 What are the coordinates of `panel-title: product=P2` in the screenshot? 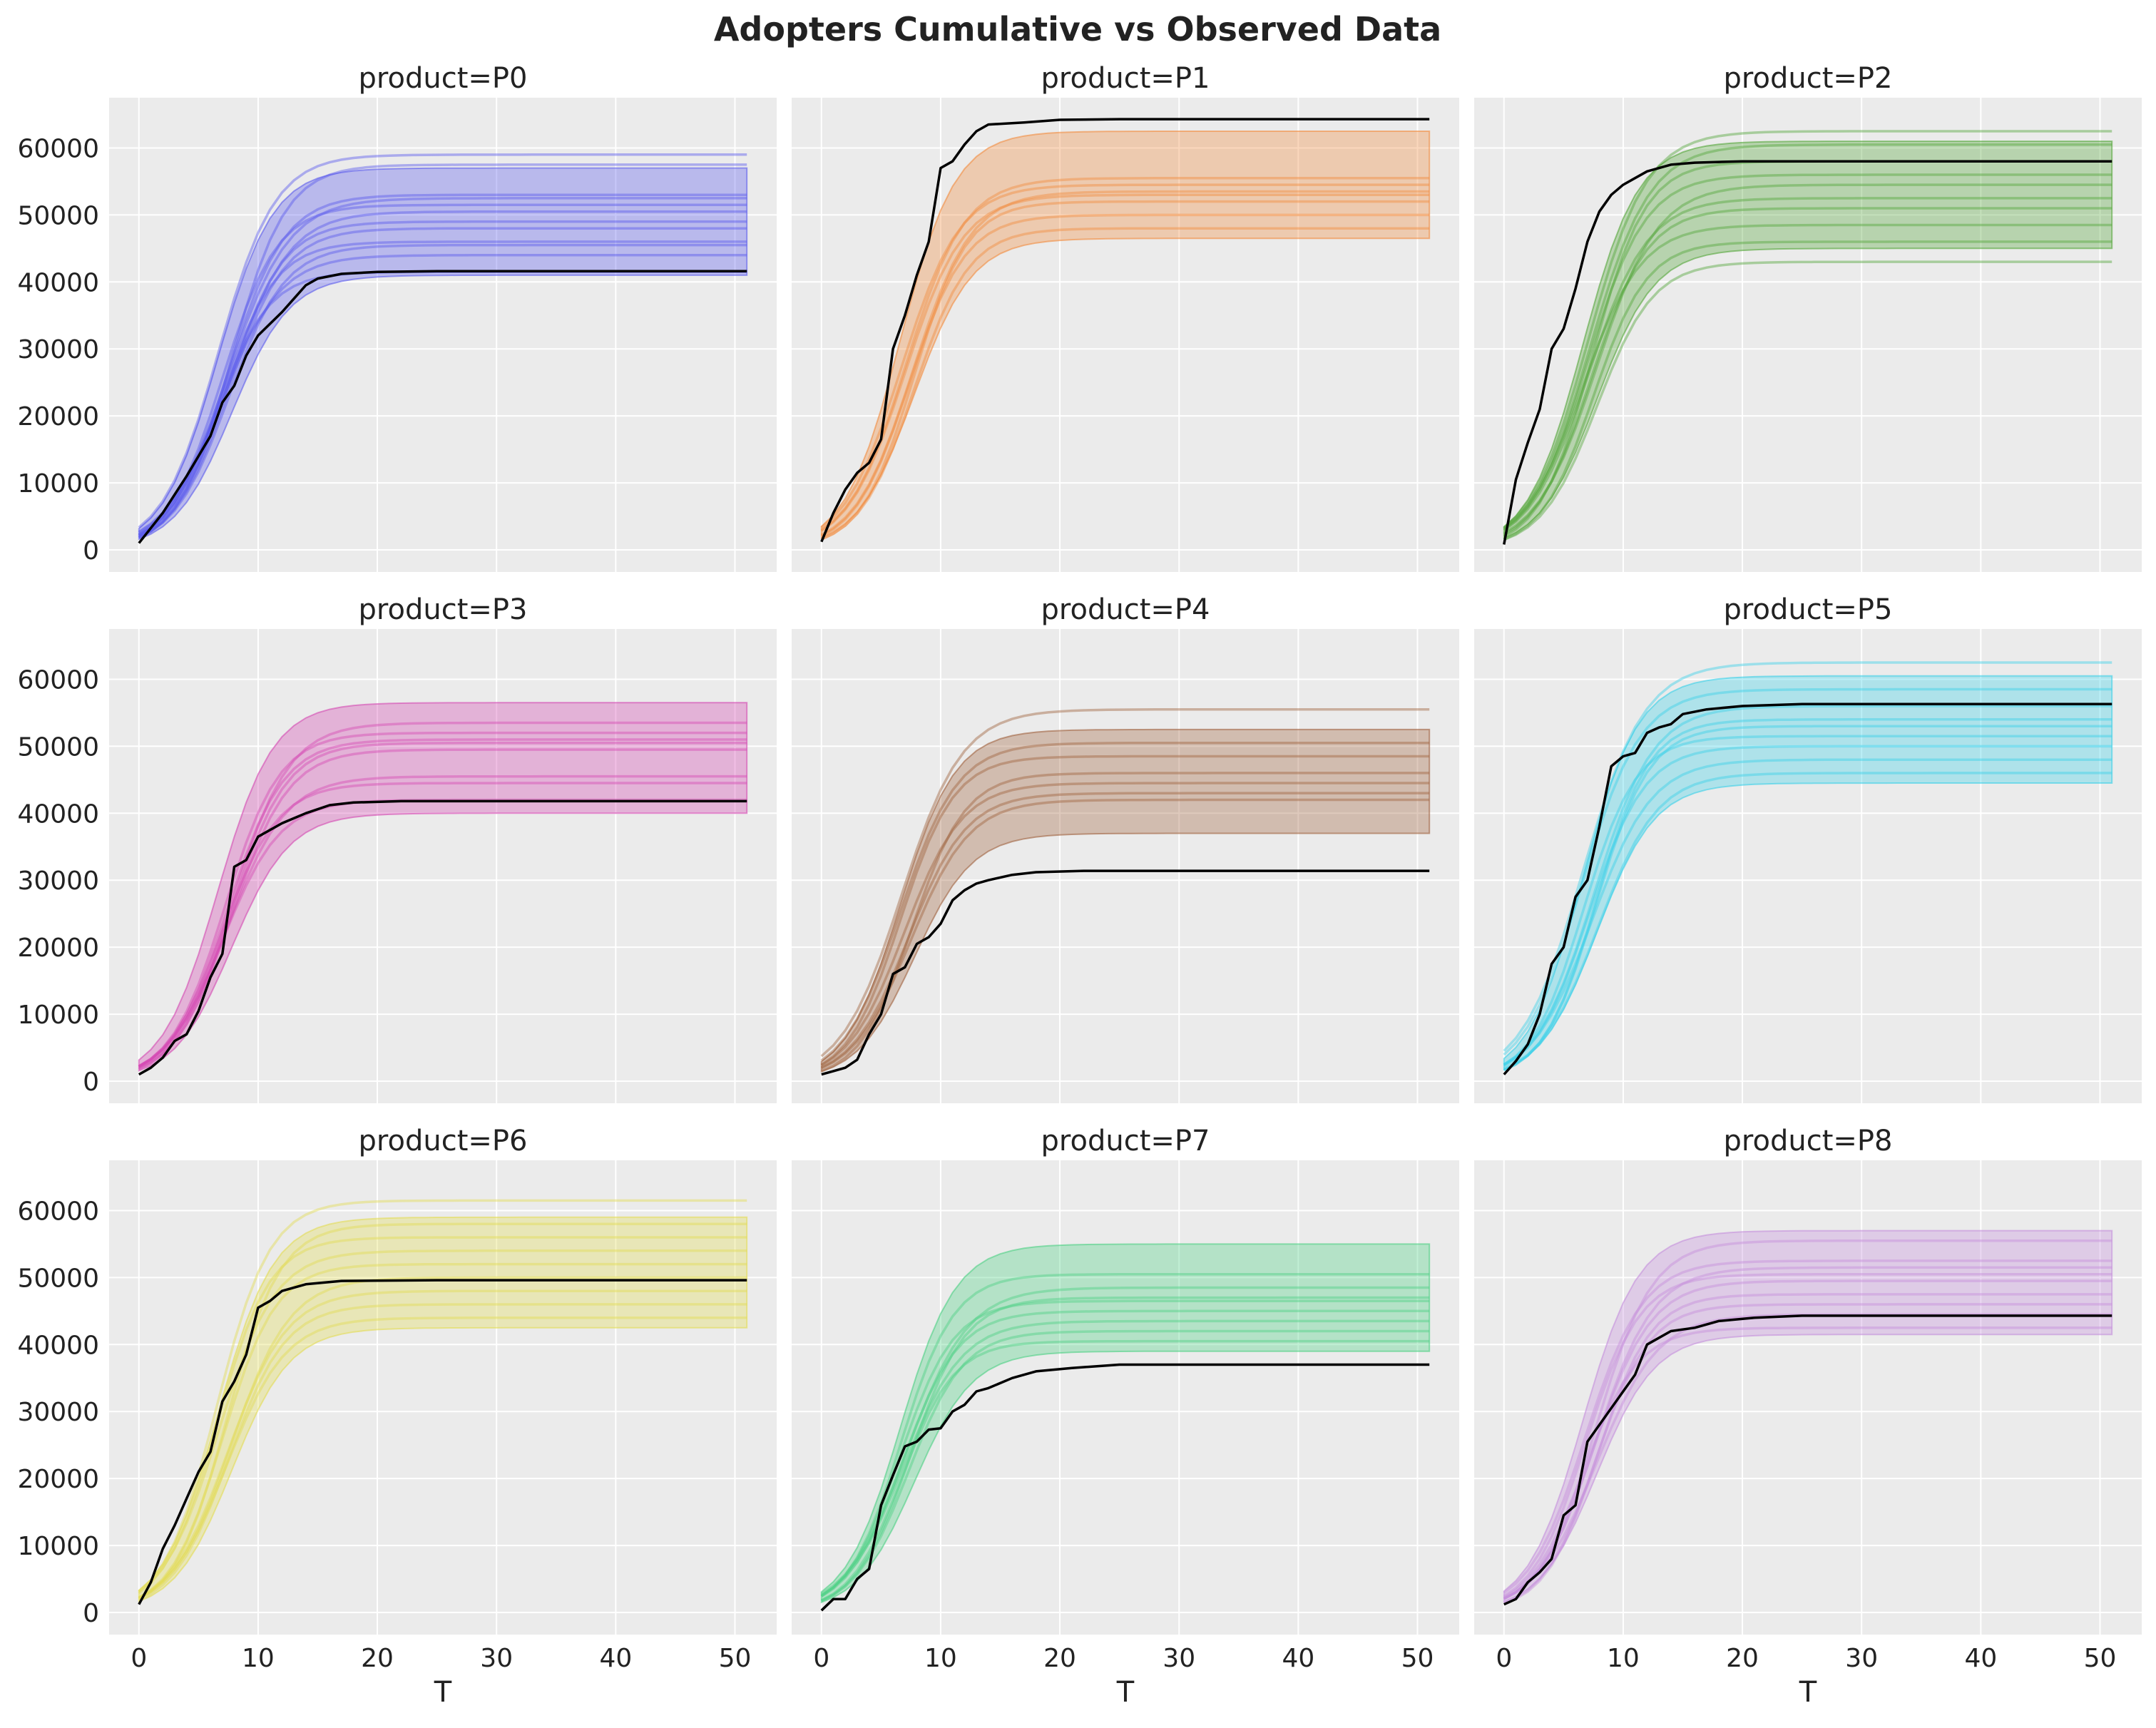 It's located at (1808, 78).